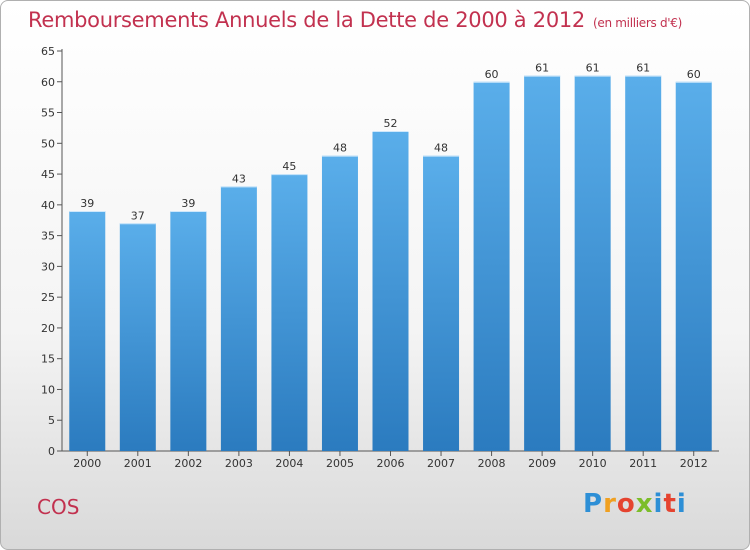 The image size is (750, 550). What do you see at coordinates (48, 359) in the screenshot?
I see `y-tick-label: 15` at bounding box center [48, 359].